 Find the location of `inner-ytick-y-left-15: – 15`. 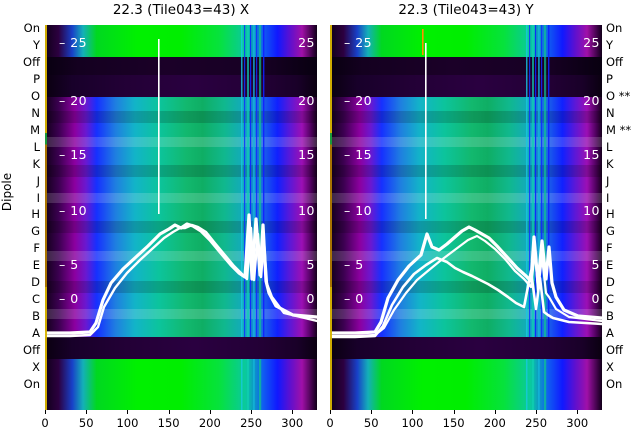

inner-ytick-y-left-15: – 15 is located at coordinates (358, 154).